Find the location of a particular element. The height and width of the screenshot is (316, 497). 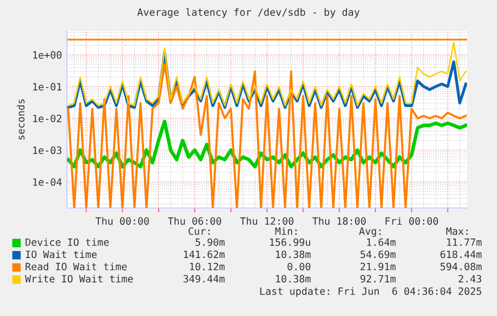

y-tick-label: 1e-01 is located at coordinates (47, 86).